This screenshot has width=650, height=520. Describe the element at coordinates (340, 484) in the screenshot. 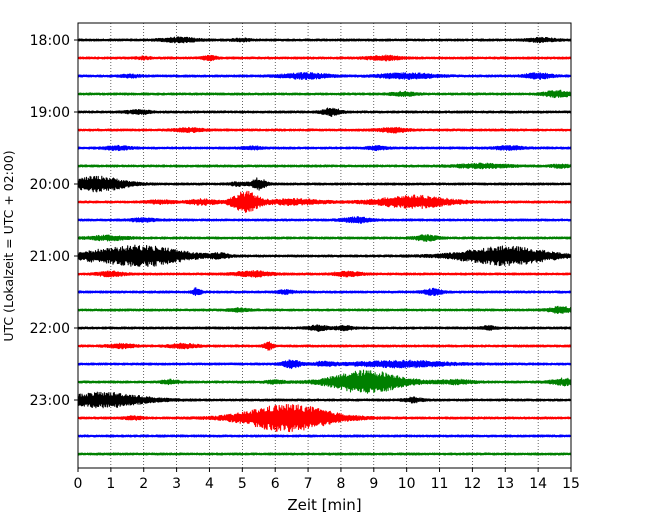

I see `x-tick-label: 8` at that location.